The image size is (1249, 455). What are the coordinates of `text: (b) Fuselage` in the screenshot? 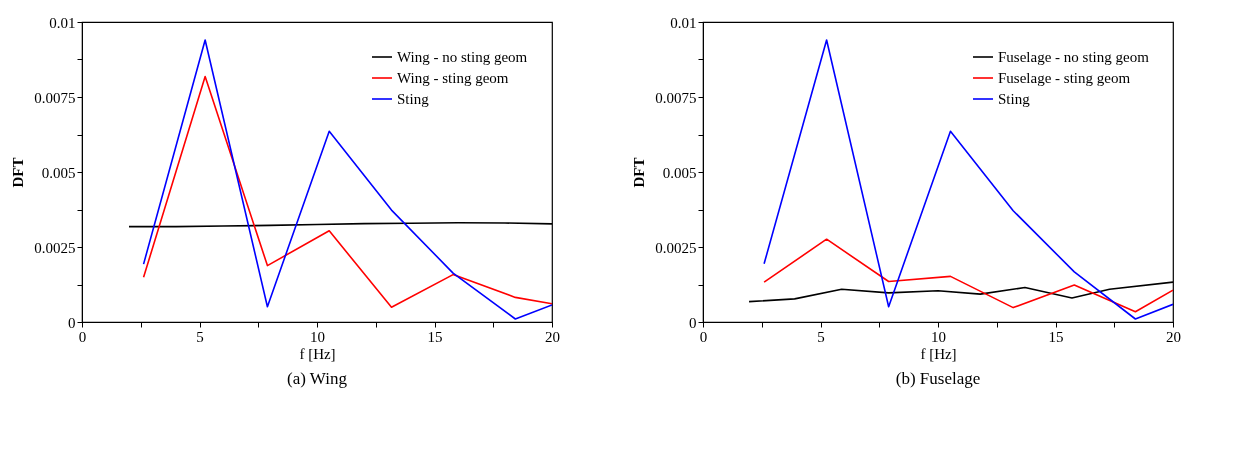 It's located at (938, 378).